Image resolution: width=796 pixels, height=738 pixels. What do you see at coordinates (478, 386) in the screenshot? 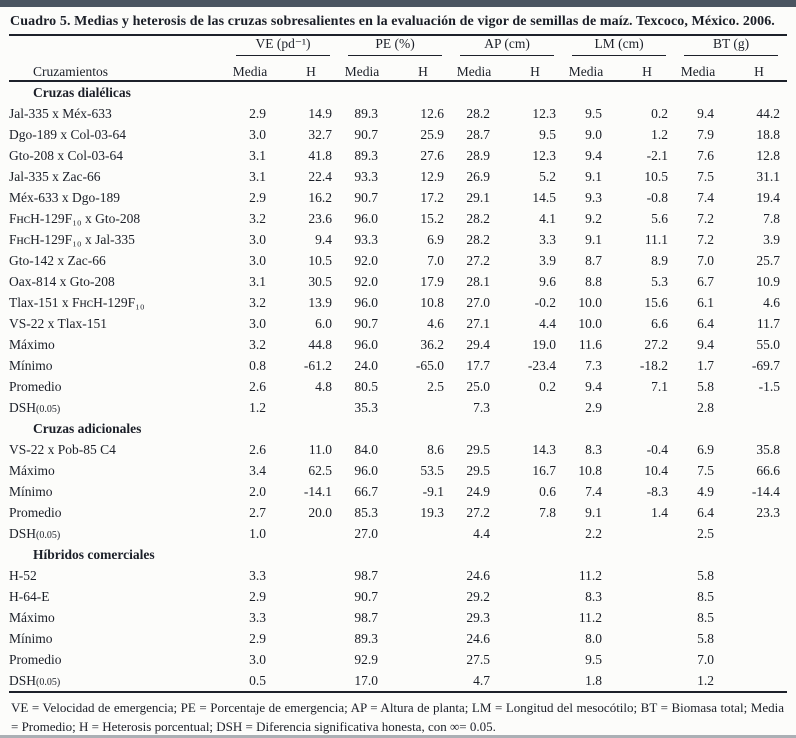
I see `data-cell-media: 25.0` at bounding box center [478, 386].